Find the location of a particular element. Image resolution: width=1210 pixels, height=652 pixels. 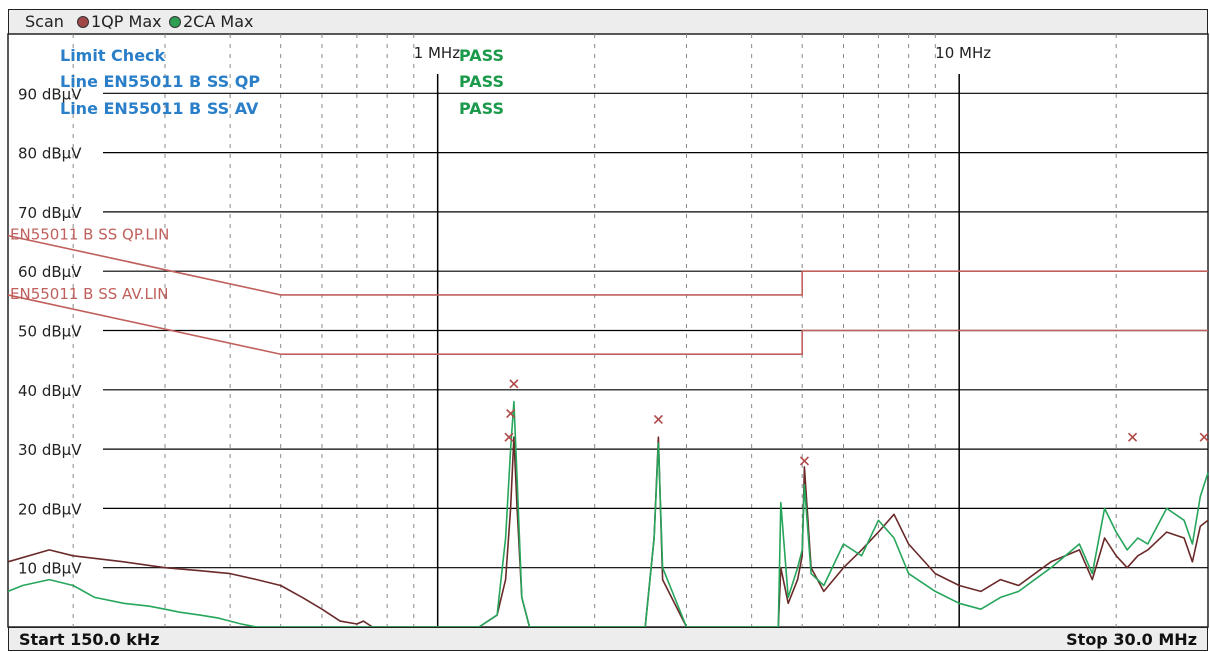

x-tick-label: 10 MHz is located at coordinates (963, 53).